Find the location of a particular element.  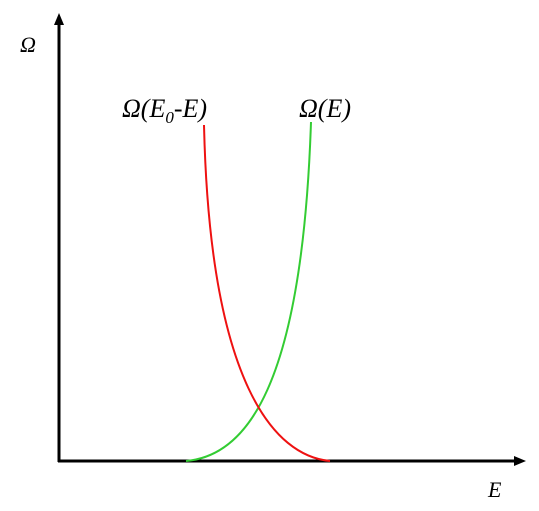

curve-label: Ω(E) is located at coordinates (325, 108).